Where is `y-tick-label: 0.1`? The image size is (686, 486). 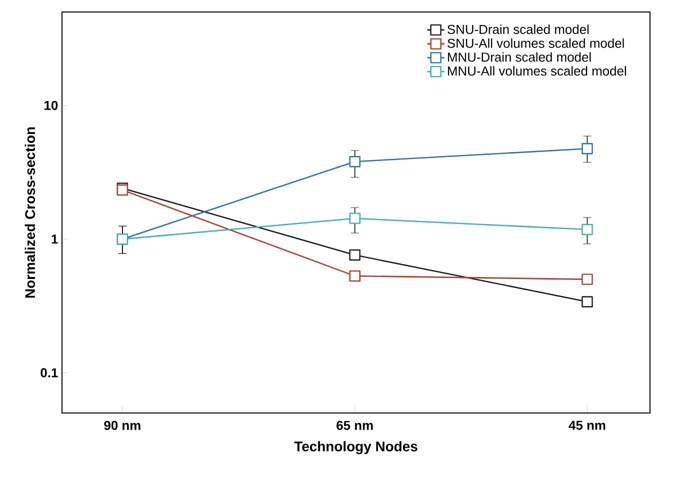 y-tick-label: 0.1 is located at coordinates (49, 373).